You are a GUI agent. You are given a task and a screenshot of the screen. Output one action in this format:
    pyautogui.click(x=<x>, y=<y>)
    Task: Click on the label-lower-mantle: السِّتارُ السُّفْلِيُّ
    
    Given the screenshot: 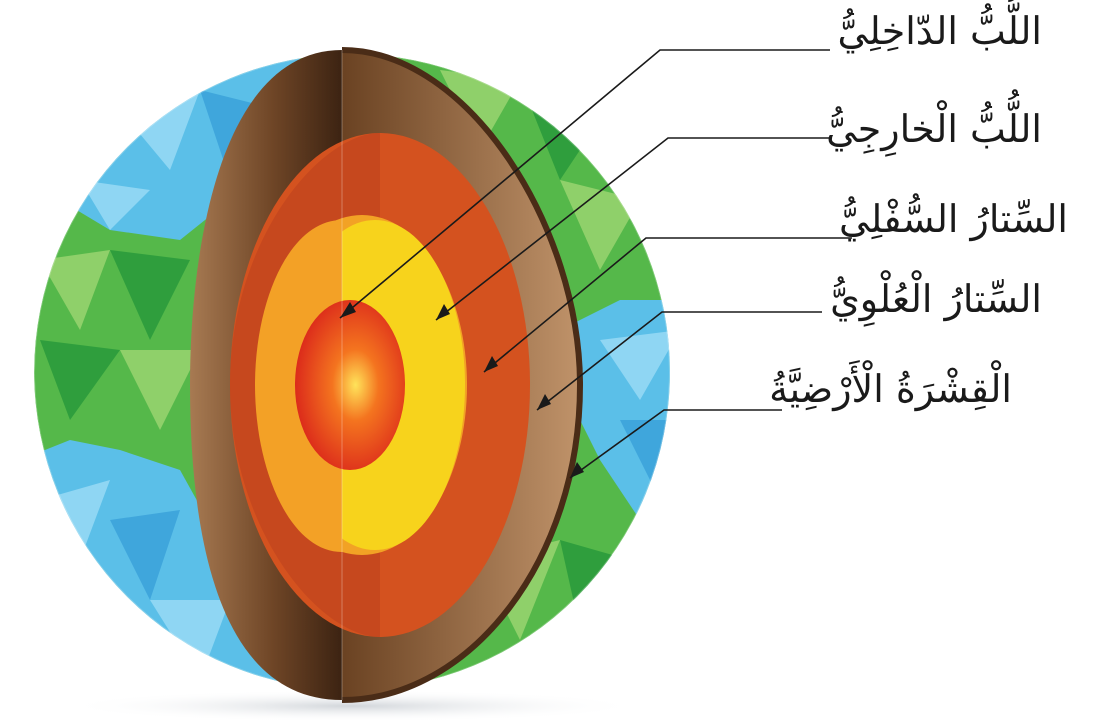 What is the action you would take?
    pyautogui.click(x=953, y=219)
    